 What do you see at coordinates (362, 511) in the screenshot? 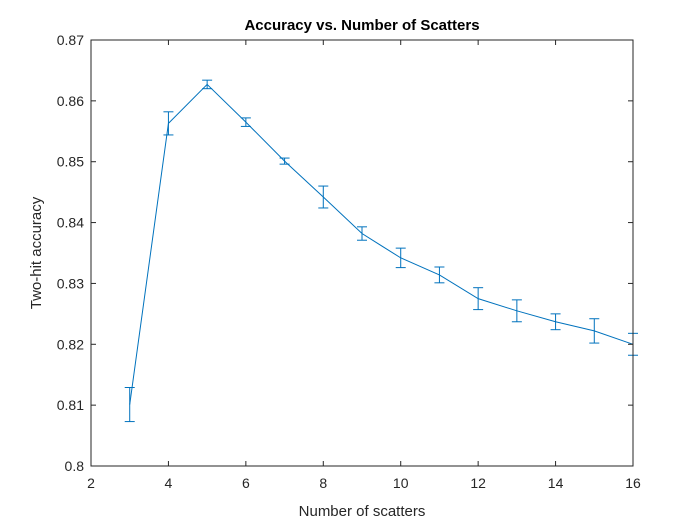
I see `x-axis-label: Number of scatters` at bounding box center [362, 511].